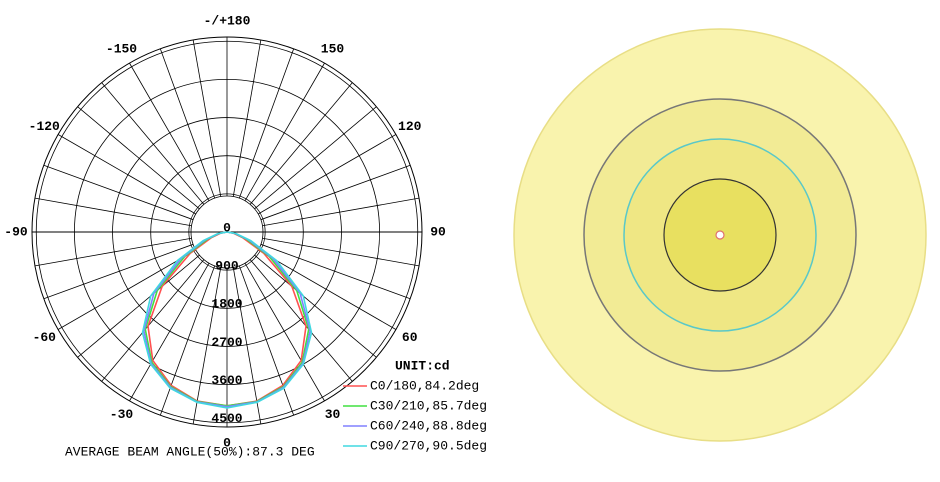 The image size is (940, 482). I want to click on theta-tick-label: 30, so click(333, 414).